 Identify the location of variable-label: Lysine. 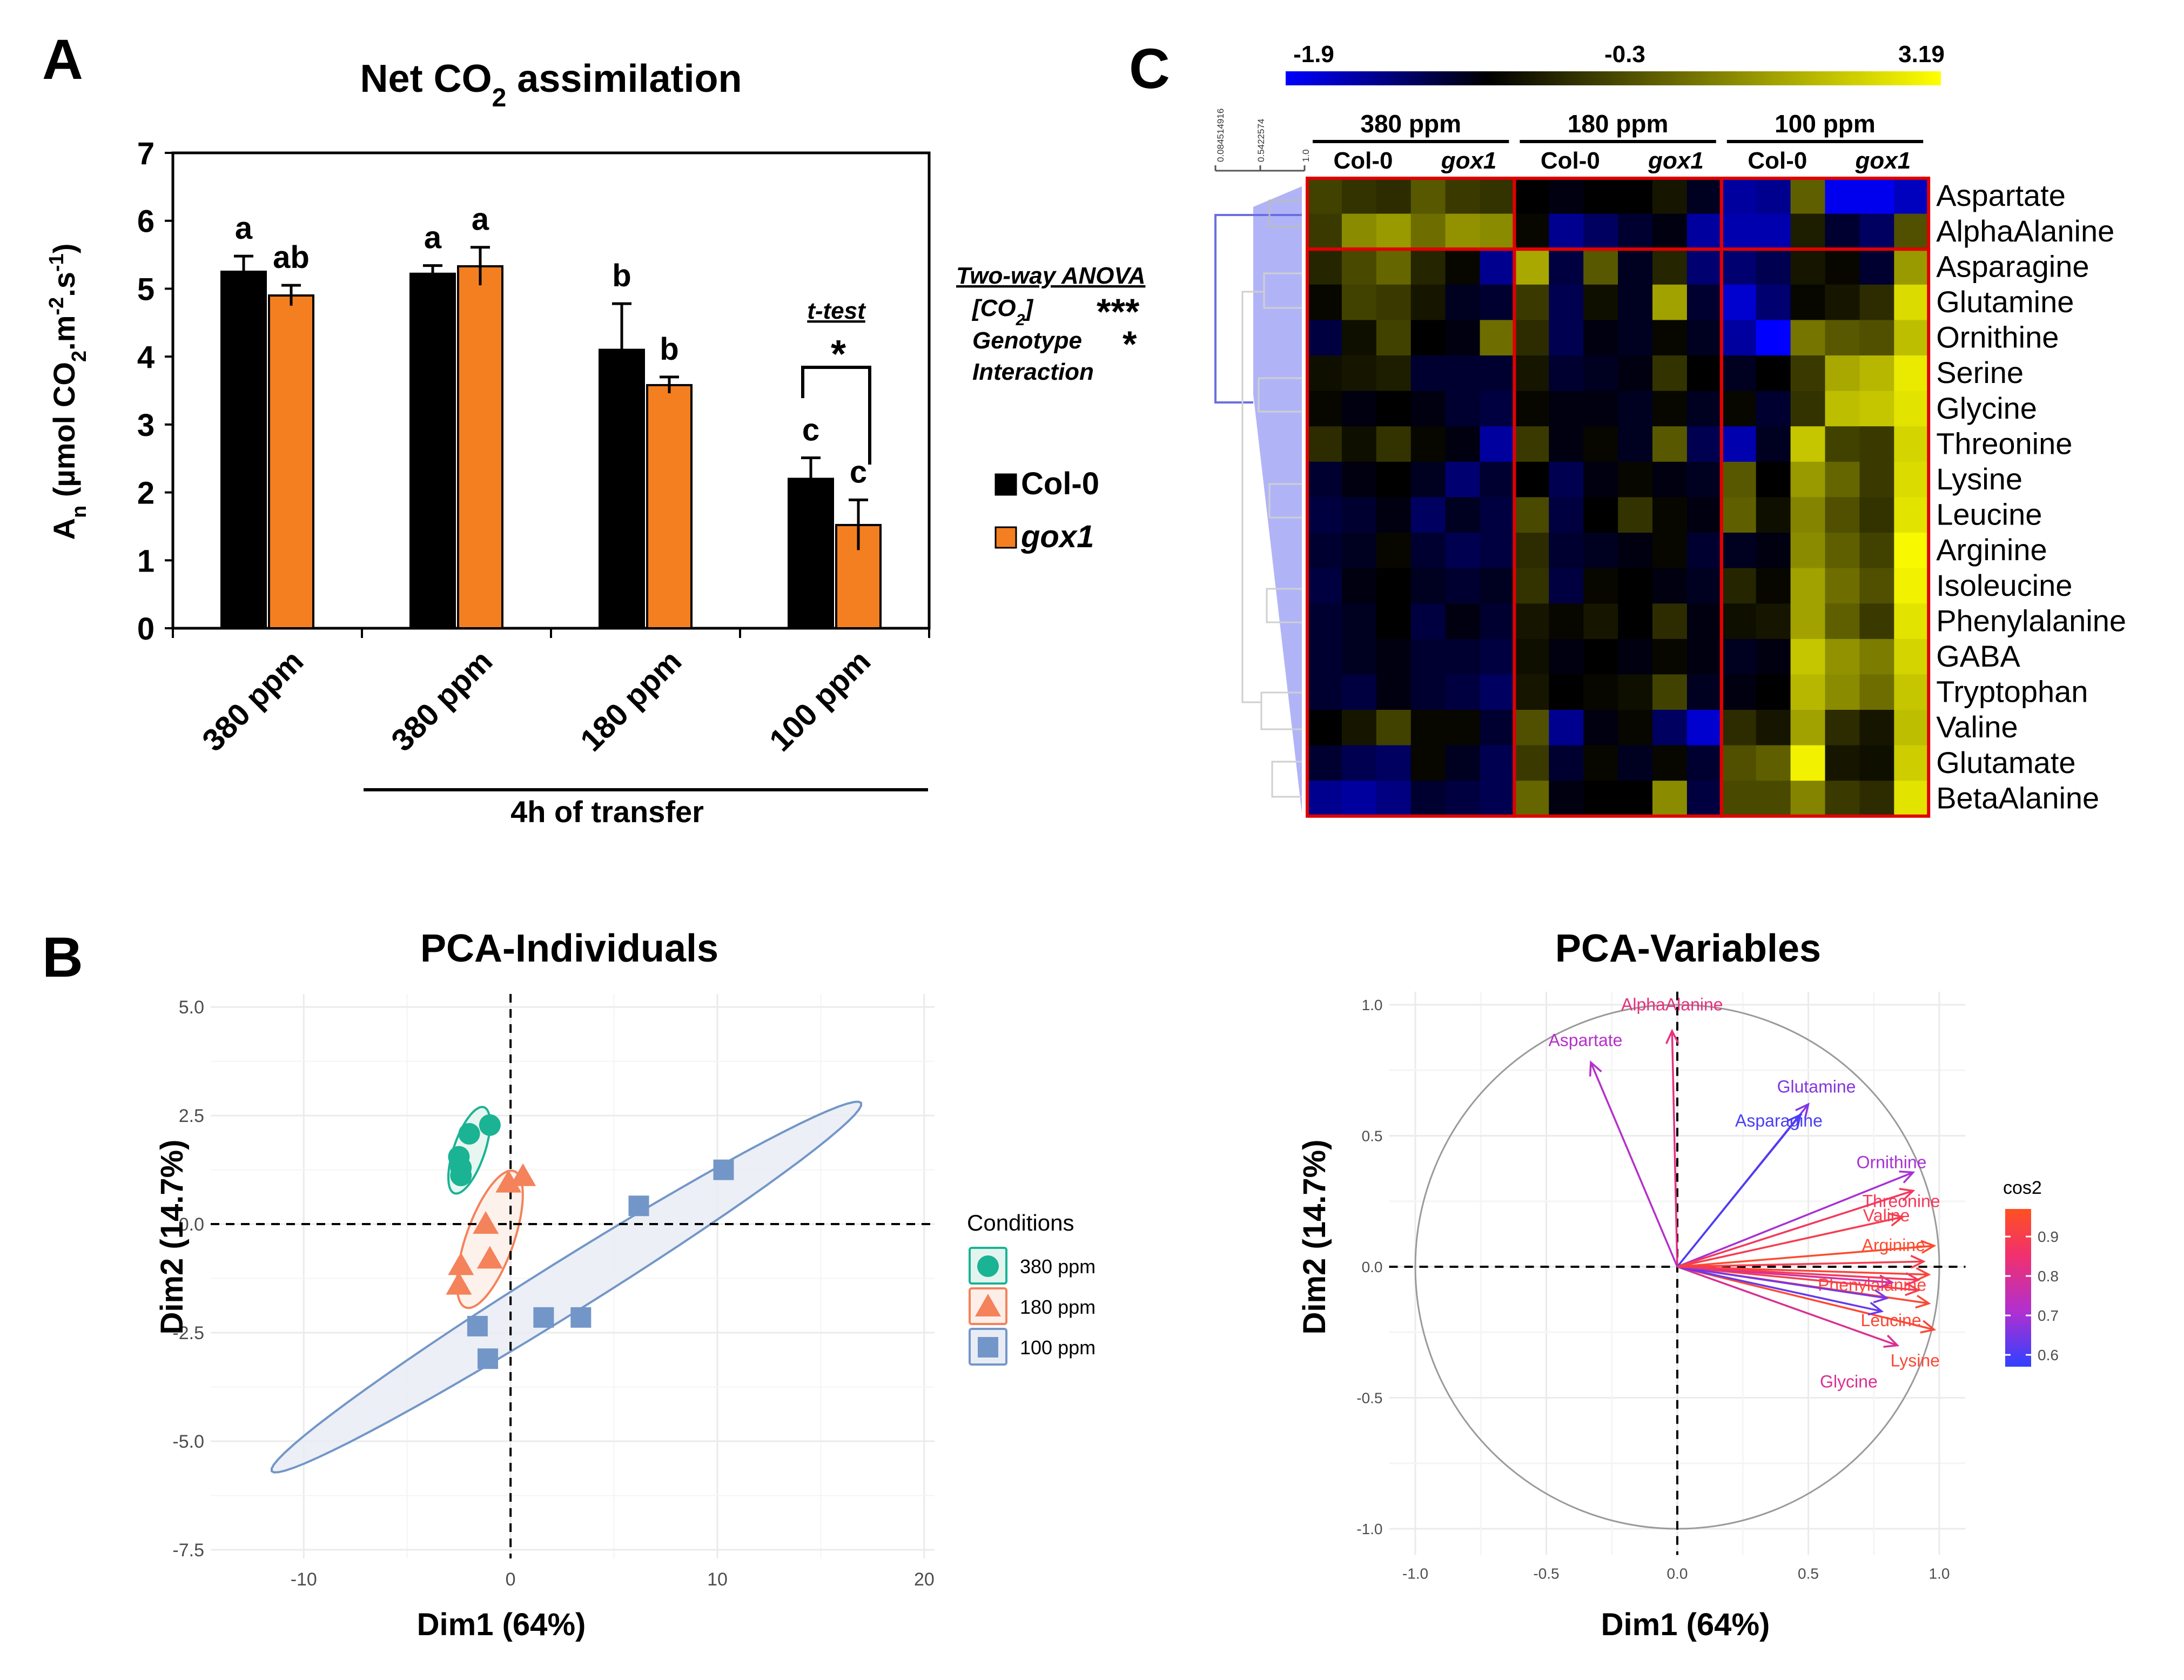
(1916, 1360).